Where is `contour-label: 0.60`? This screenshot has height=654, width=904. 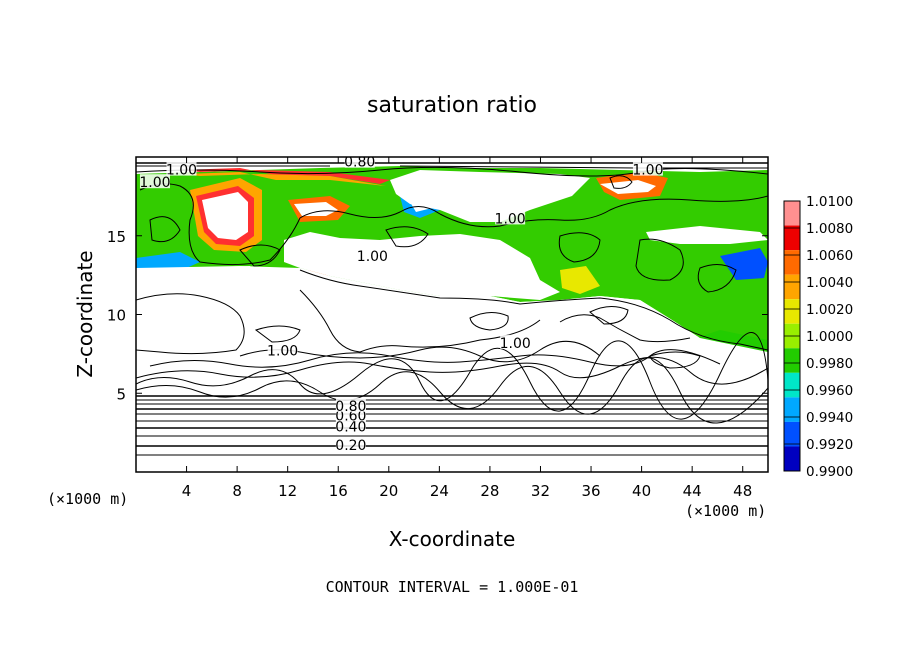
contour-label: 0.60 is located at coordinates (350, 416).